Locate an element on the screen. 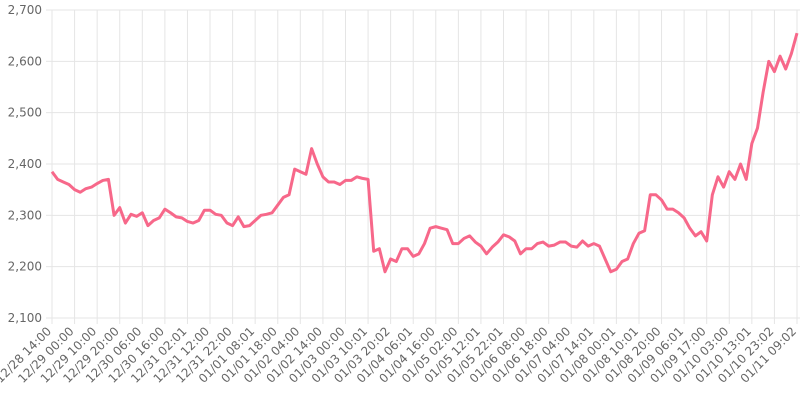  y-tick-label: 2,100 is located at coordinates (25, 318).